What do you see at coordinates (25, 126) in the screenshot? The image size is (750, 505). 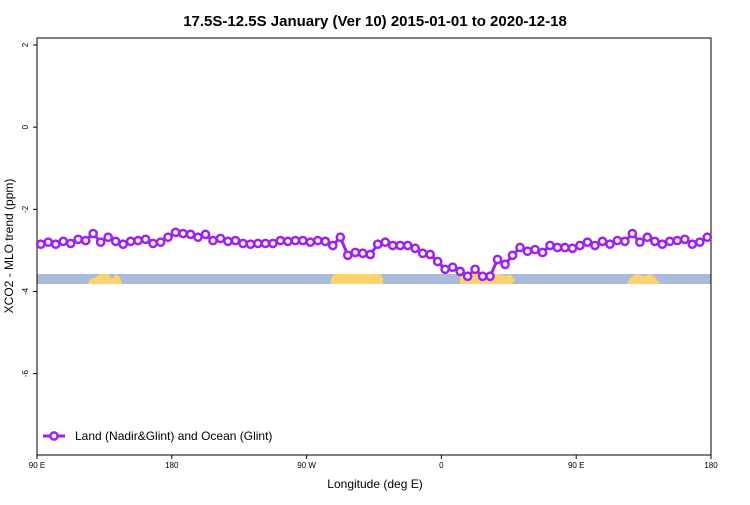 I see `y-tick-label: 0` at bounding box center [25, 126].